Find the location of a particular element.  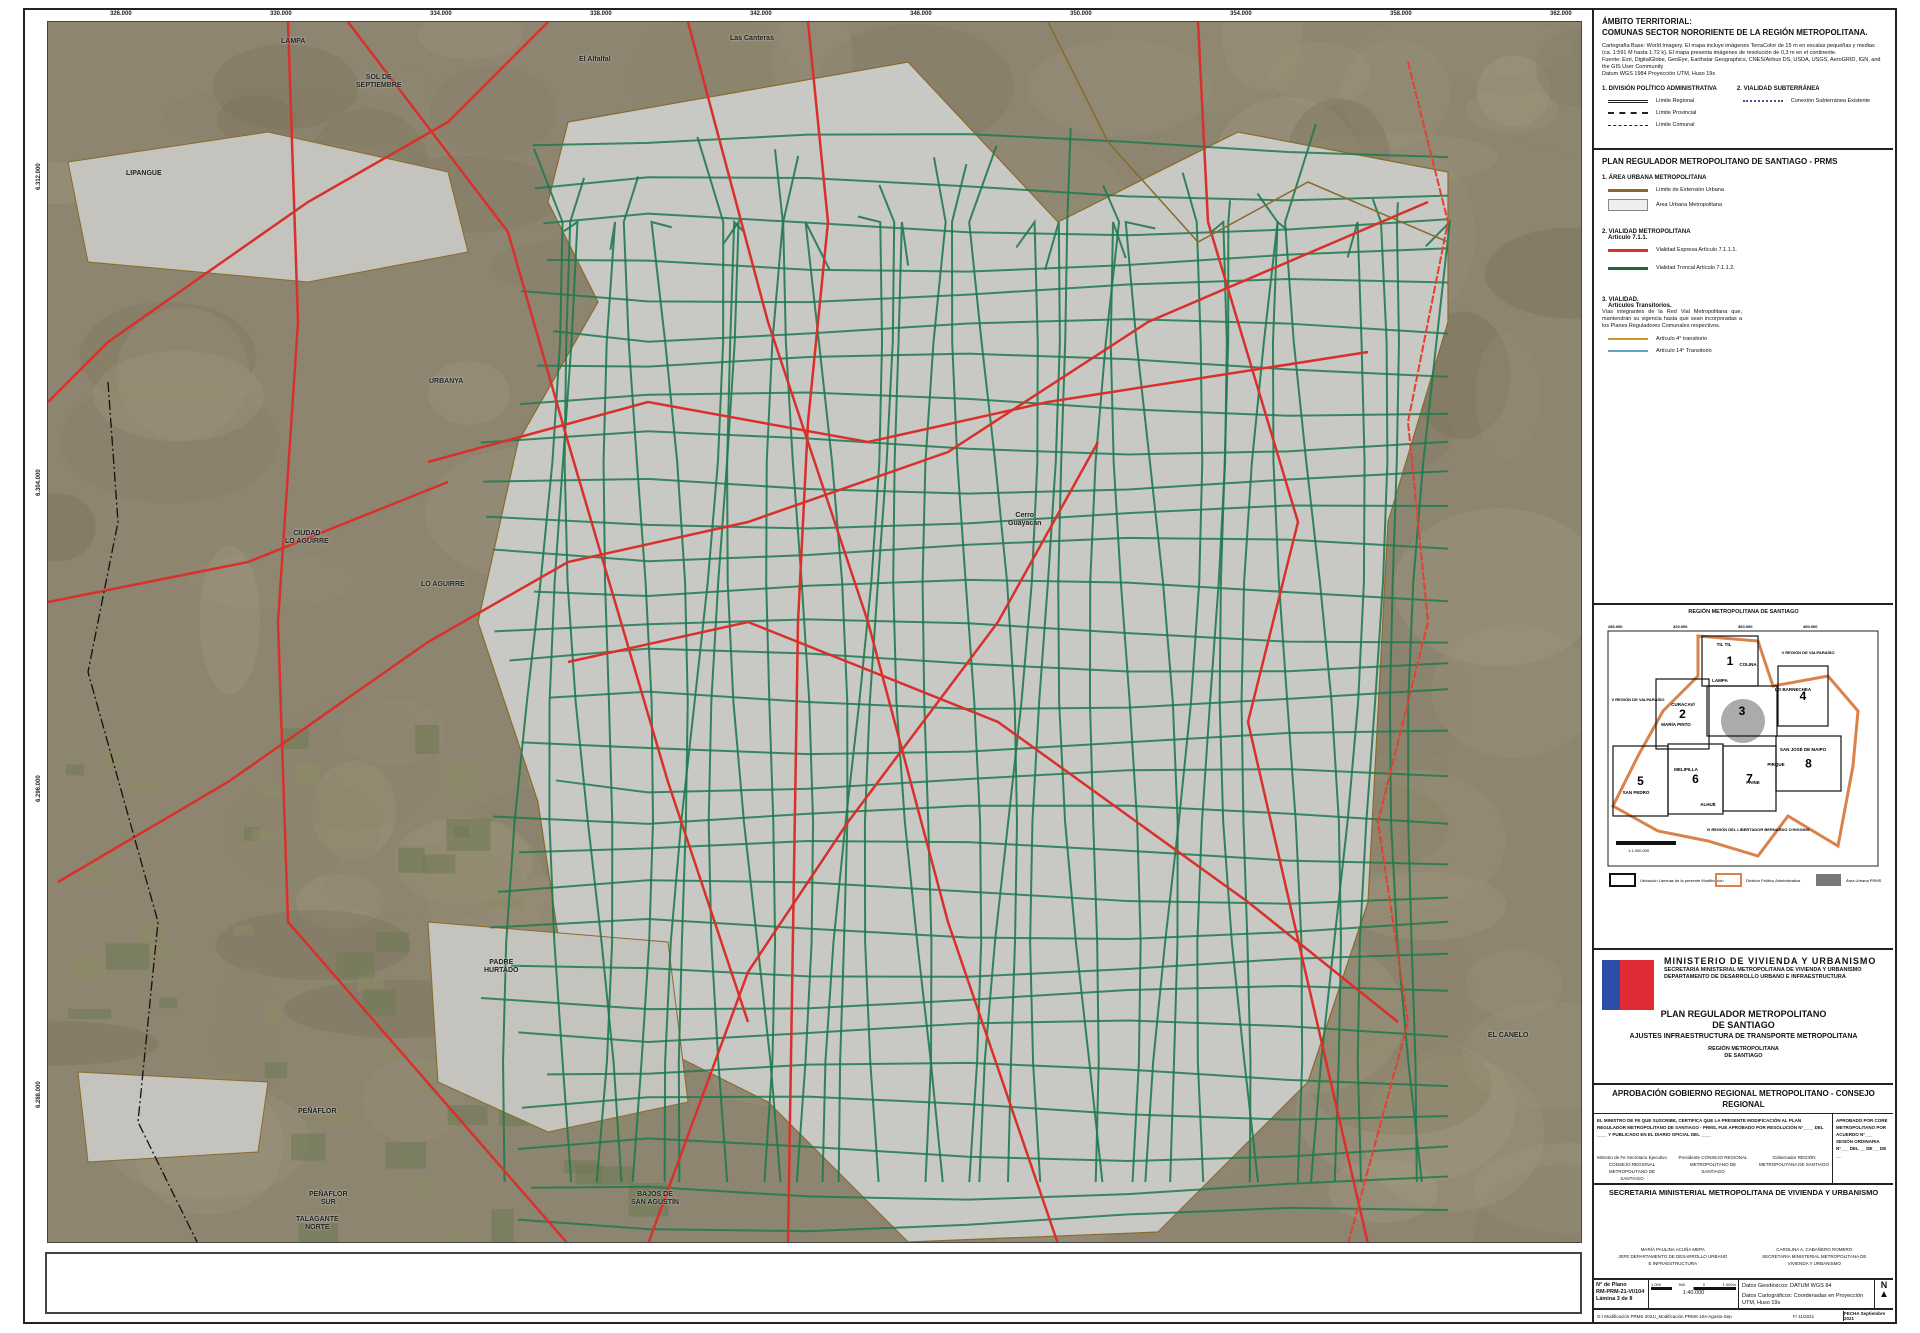

inset-legend-label: División Político Administrativa is located at coordinates (1773, 880).